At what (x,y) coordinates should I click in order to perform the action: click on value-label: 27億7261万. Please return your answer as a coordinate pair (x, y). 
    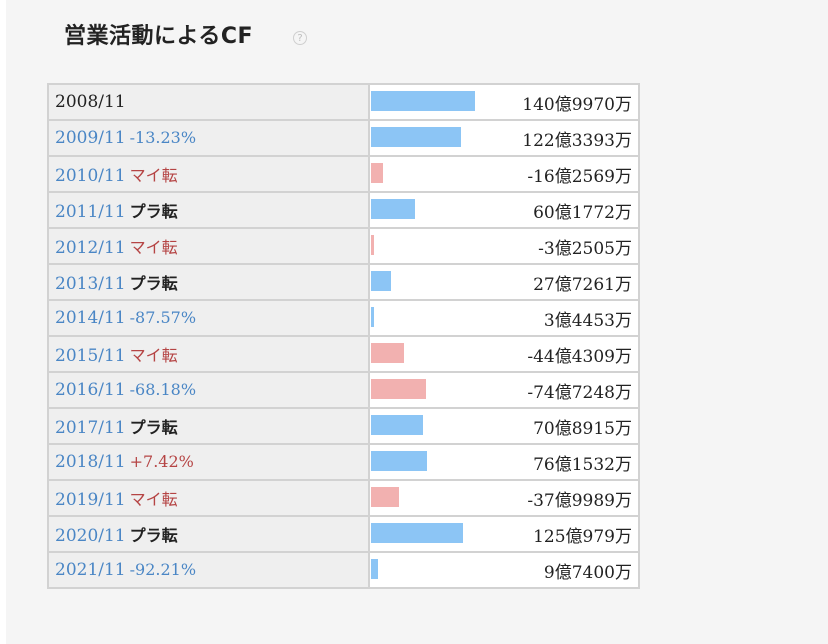
    Looking at the image, I should click on (574, 282).